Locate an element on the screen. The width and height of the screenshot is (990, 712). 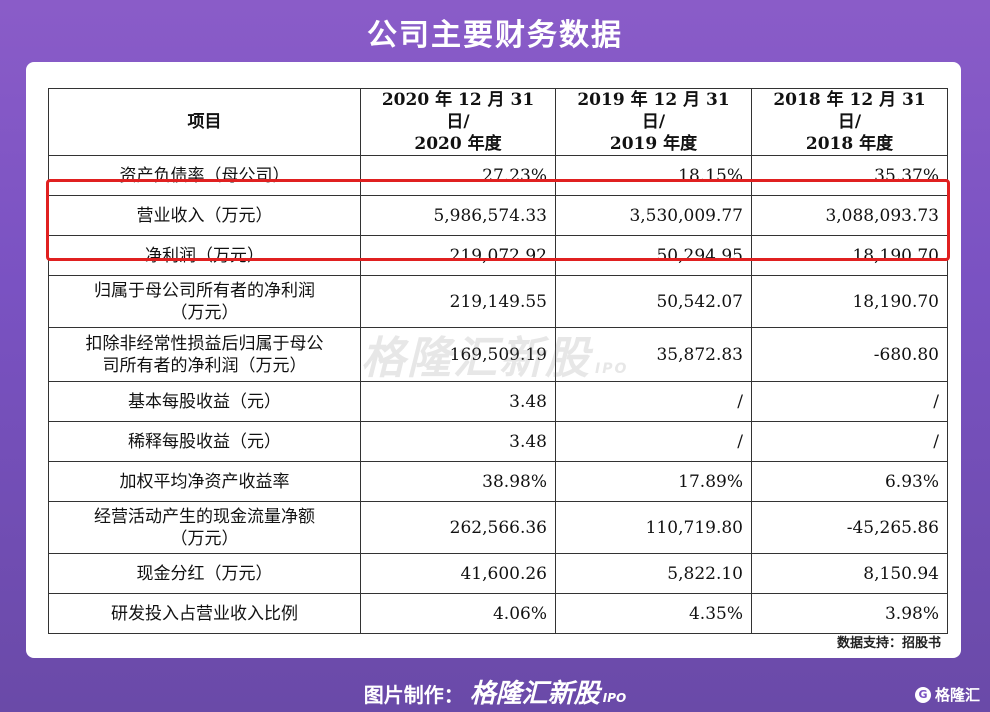
footer-tag: IPO is located at coordinates (614, 698).